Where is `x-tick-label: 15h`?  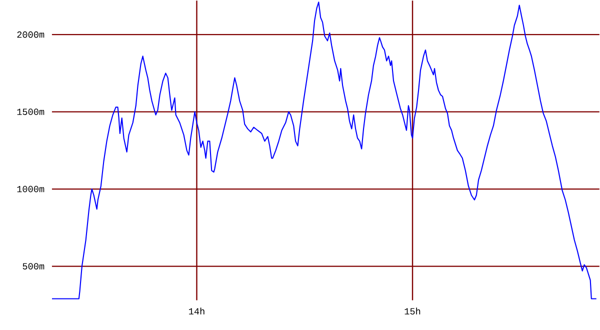
x-tick-label: 15h is located at coordinates (412, 311).